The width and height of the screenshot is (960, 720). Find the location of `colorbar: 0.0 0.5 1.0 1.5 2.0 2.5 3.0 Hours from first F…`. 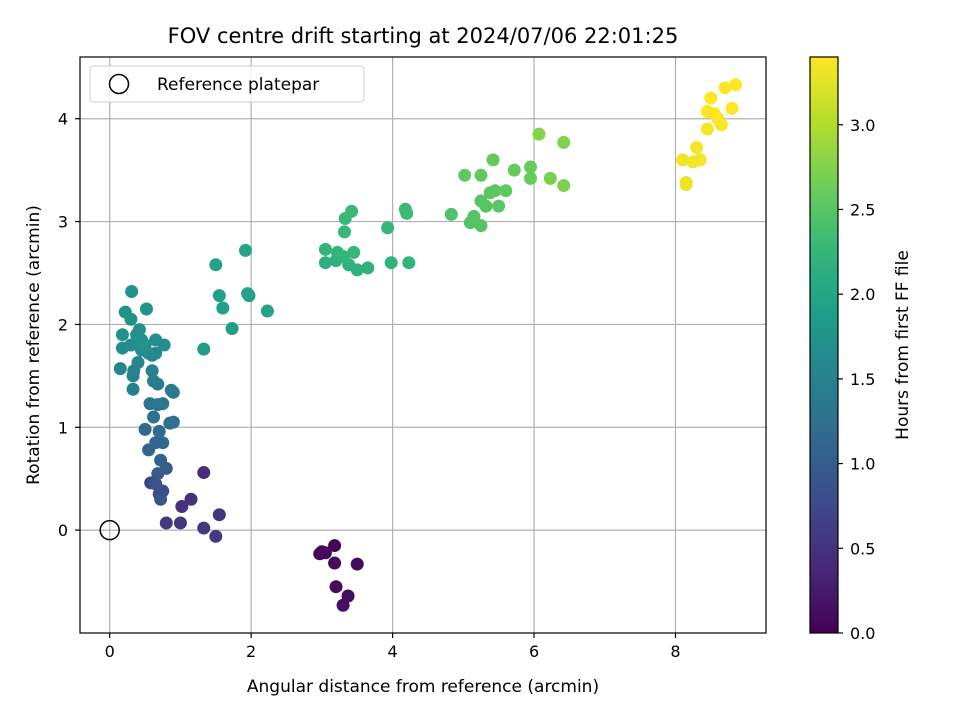

colorbar: 0.0 0.5 1.0 1.5 2.0 2.5 3.0 Hours from first F… is located at coordinates (861, 349).